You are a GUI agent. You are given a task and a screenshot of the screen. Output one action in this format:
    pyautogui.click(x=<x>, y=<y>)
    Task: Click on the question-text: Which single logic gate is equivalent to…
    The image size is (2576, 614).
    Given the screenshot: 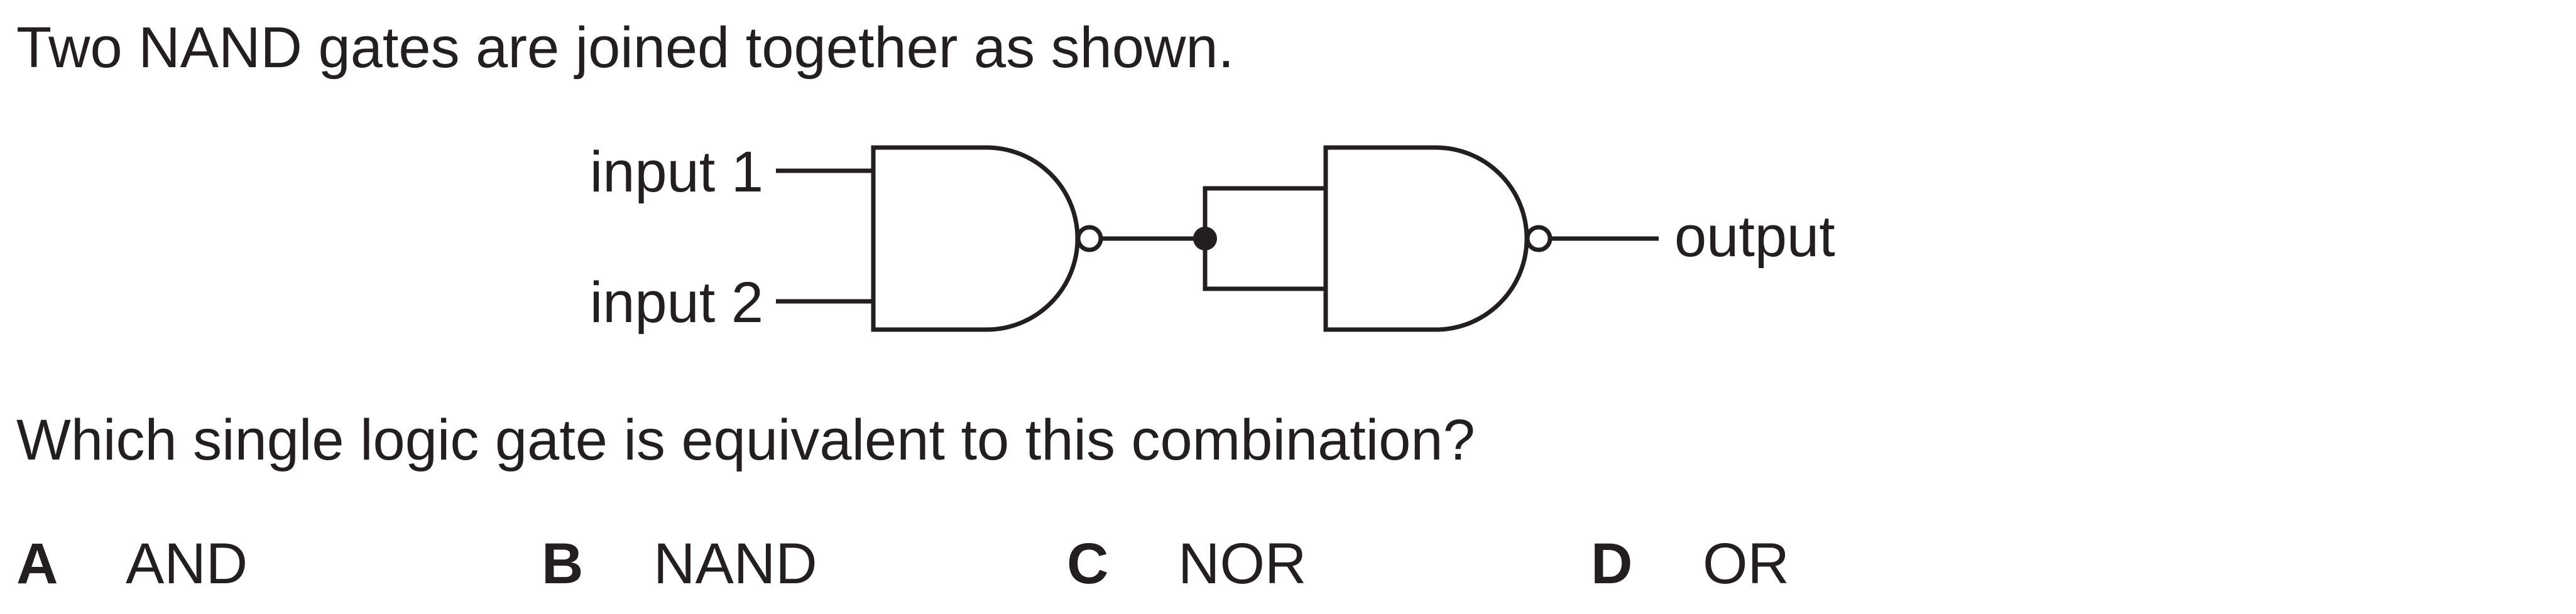 What is the action you would take?
    pyautogui.click(x=745, y=440)
    